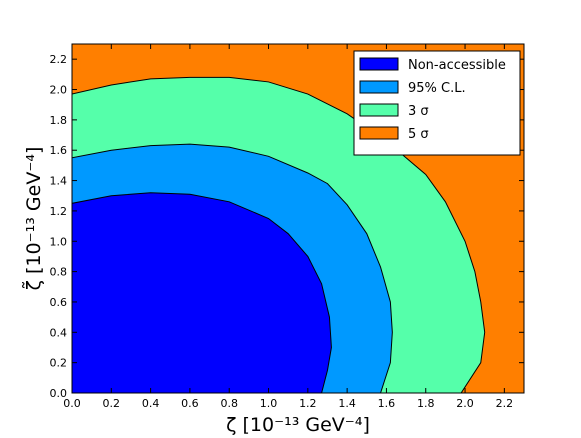 The width and height of the screenshot is (581, 438). Describe the element at coordinates (379, 87) in the screenshot. I see `legend-swatch-95-c-l-` at that location.